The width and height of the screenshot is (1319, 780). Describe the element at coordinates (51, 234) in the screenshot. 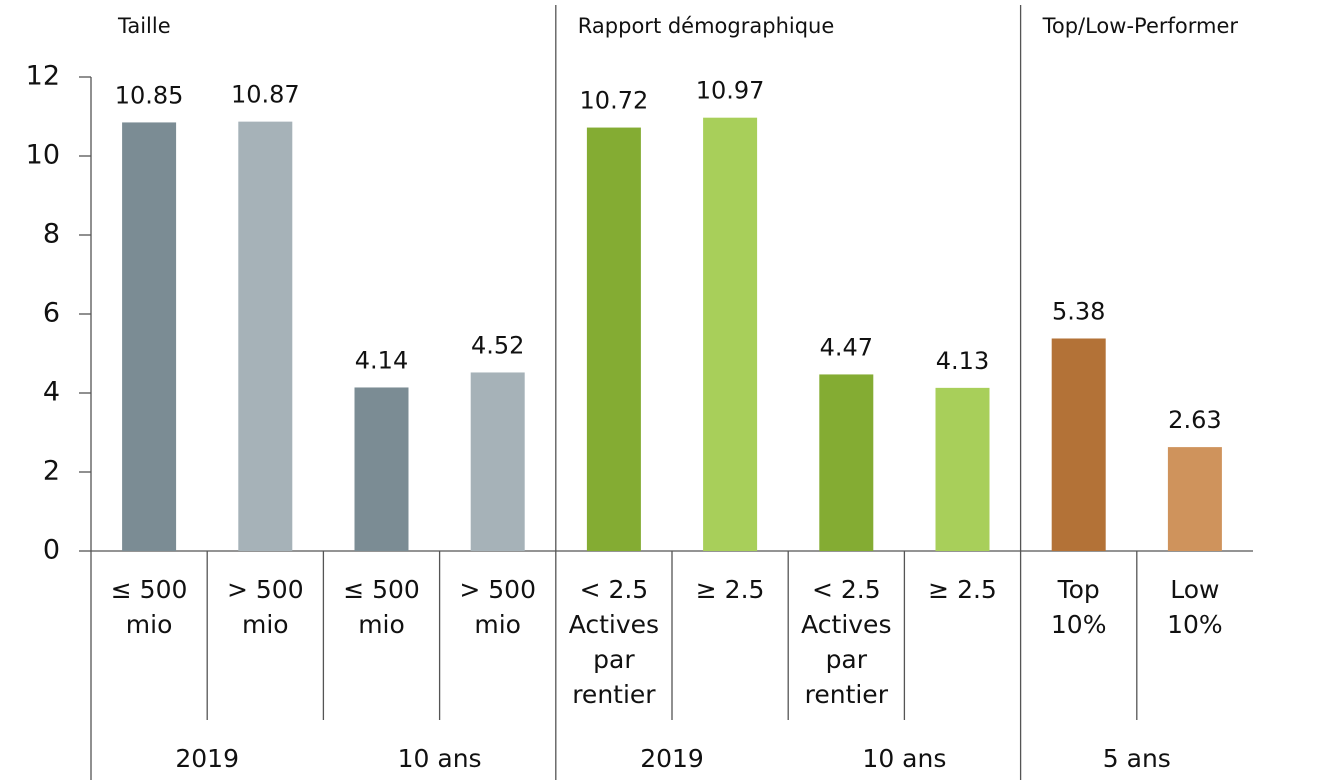

I see `y-tick-label: 8` at that location.